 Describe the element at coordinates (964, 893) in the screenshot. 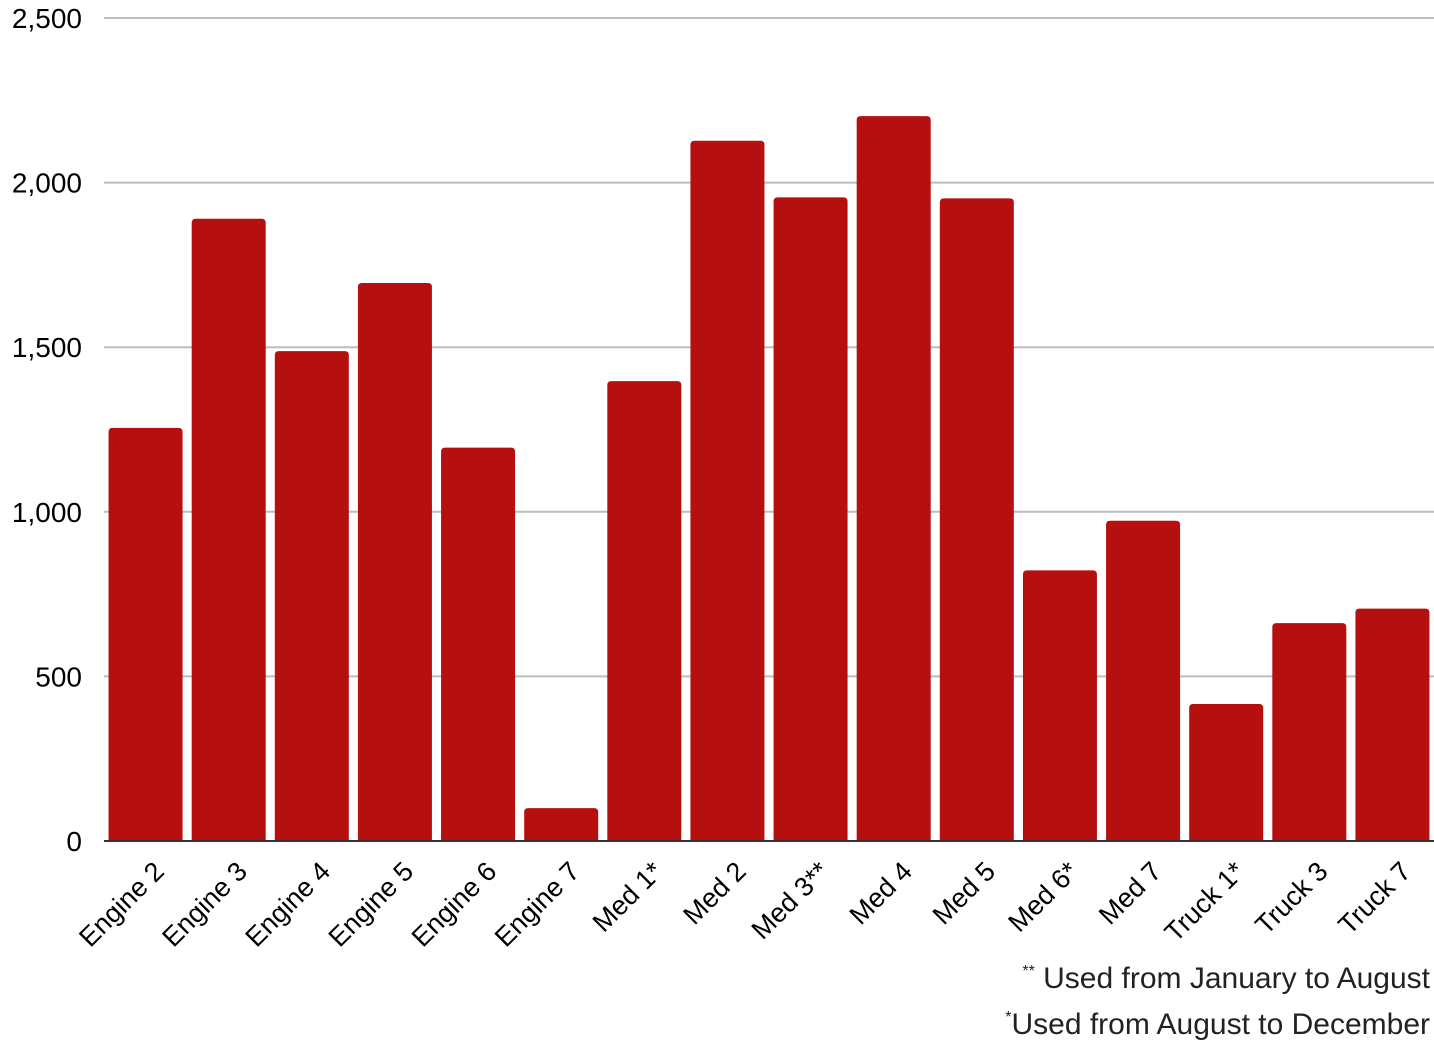

I see `x-tick-label: Med 5` at that location.